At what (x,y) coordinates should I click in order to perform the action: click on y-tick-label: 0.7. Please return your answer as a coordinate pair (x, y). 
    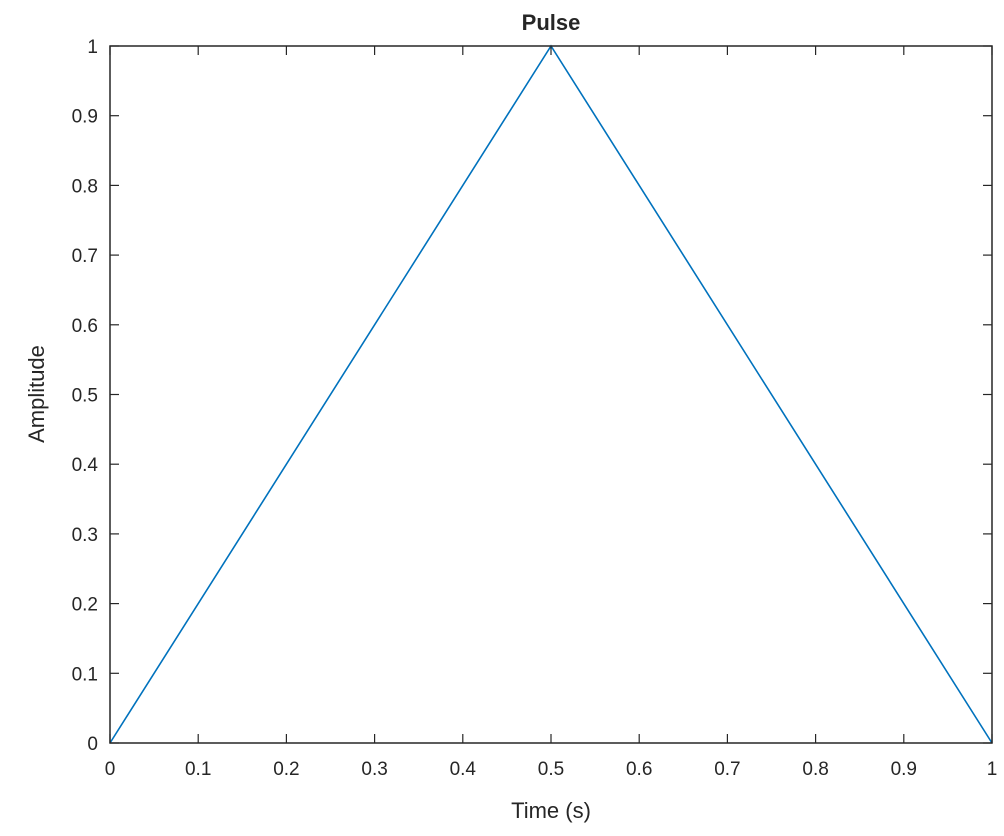
    Looking at the image, I should click on (85, 256).